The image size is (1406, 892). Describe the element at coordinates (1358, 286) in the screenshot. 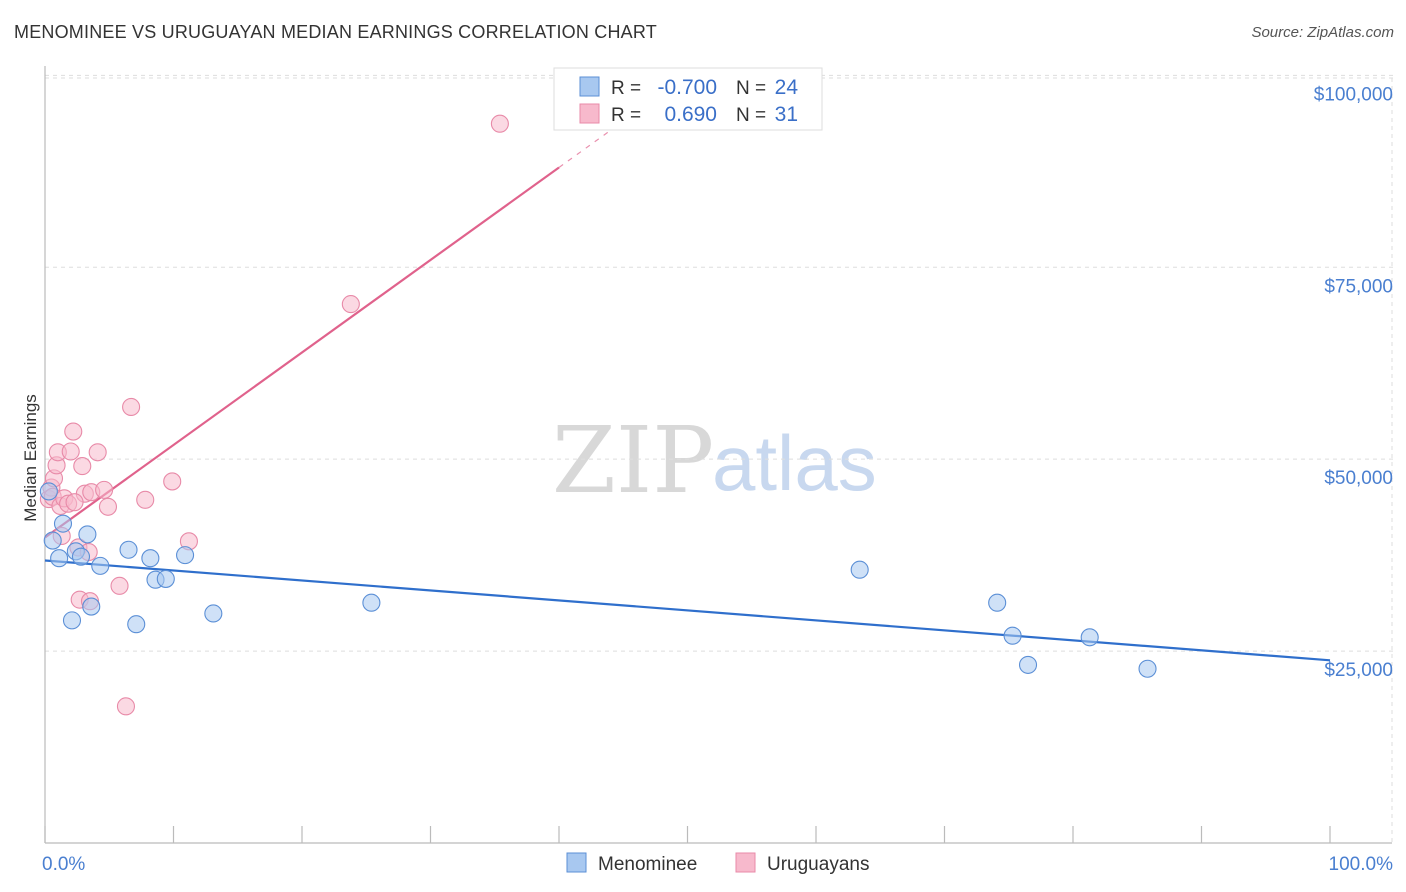

I see `y-tick-label: $75,000` at that location.